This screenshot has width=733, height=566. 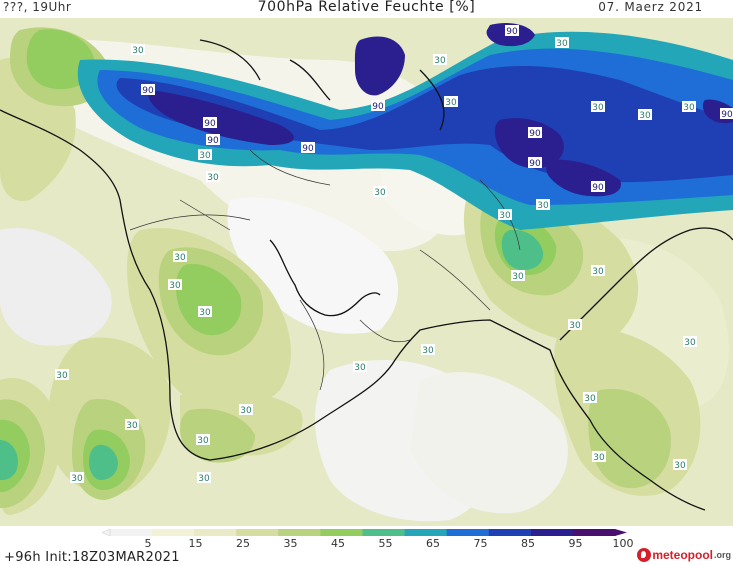 What do you see at coordinates (623, 542) in the screenshot?
I see `colorbar-tick-label: 100` at bounding box center [623, 542].